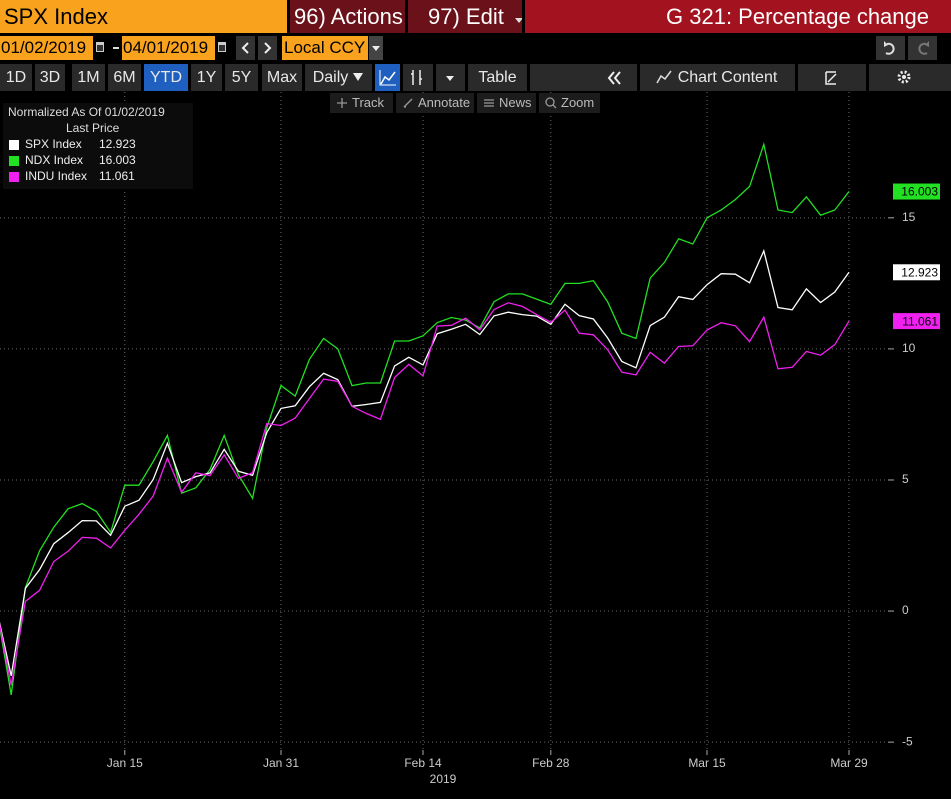 This screenshot has height=799, width=951. I want to click on security-field: SPX Index, so click(143, 16).